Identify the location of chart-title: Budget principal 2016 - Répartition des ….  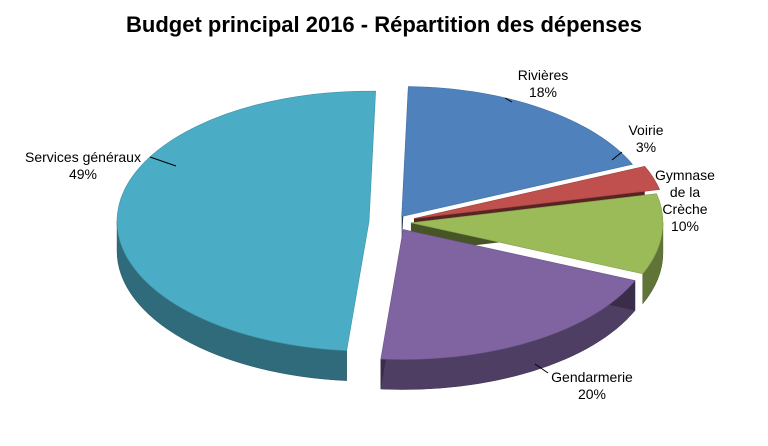
(384, 24).